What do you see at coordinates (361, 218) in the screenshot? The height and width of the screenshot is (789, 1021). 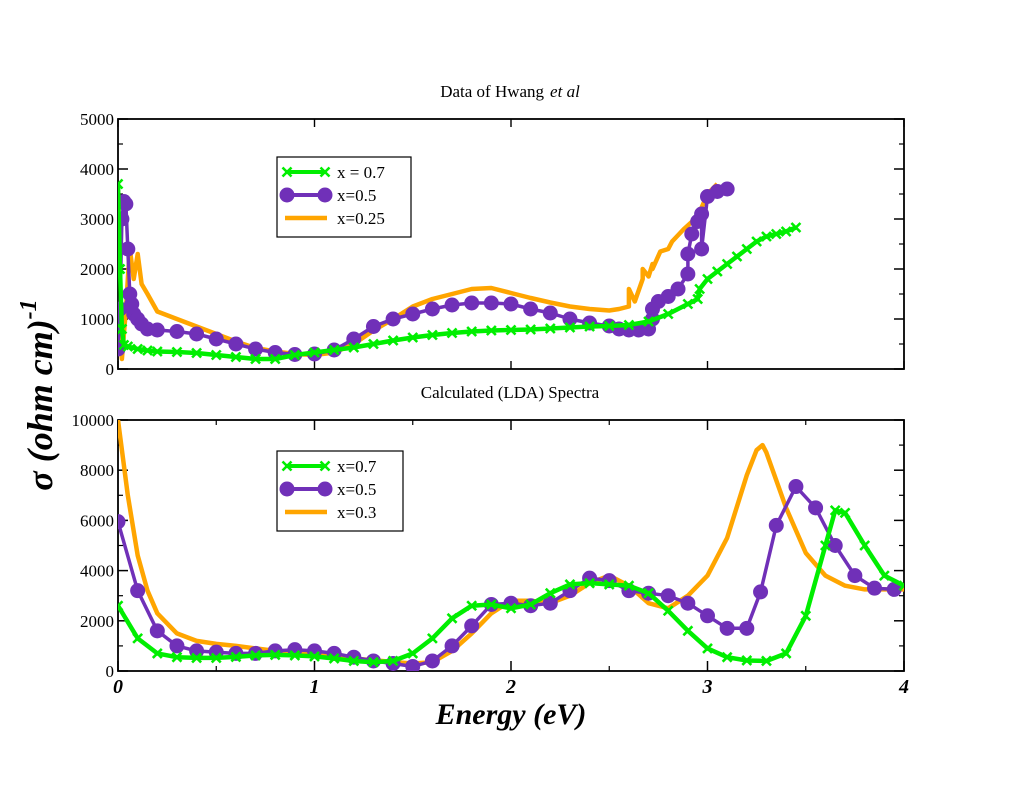 I see `top-legend-label: x=0.25` at bounding box center [361, 218].